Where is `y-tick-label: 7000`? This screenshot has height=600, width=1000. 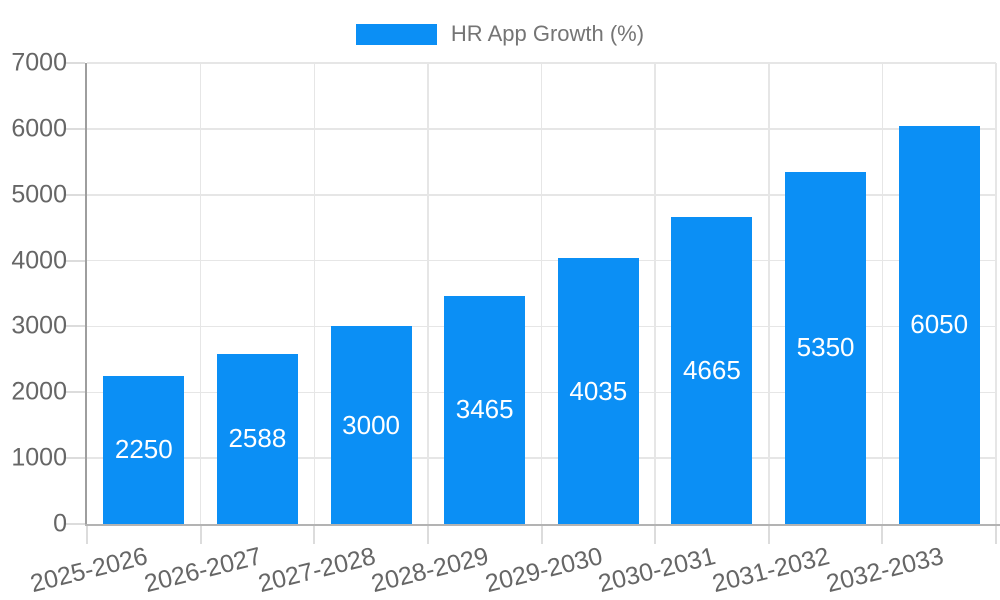 y-tick-label: 7000 is located at coordinates (39, 62).